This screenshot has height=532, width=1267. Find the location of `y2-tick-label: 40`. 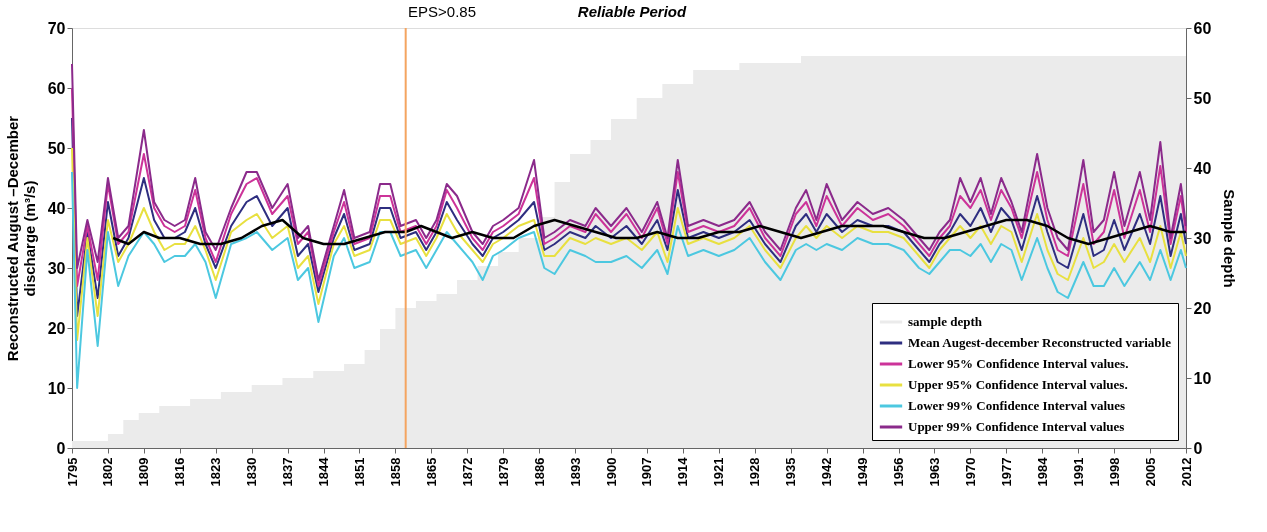

y2-tick-label: 40 is located at coordinates (1202, 168).